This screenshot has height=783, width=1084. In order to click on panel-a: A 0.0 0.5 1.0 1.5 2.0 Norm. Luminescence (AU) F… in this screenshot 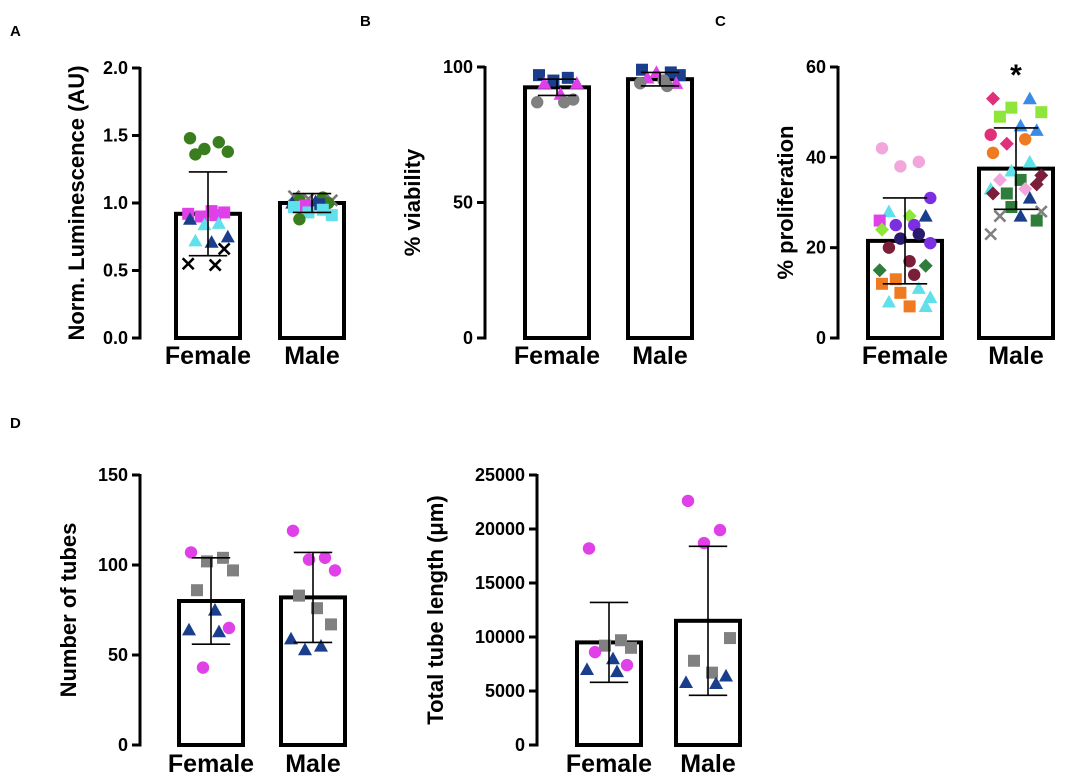, I will do `click(178, 196)`.